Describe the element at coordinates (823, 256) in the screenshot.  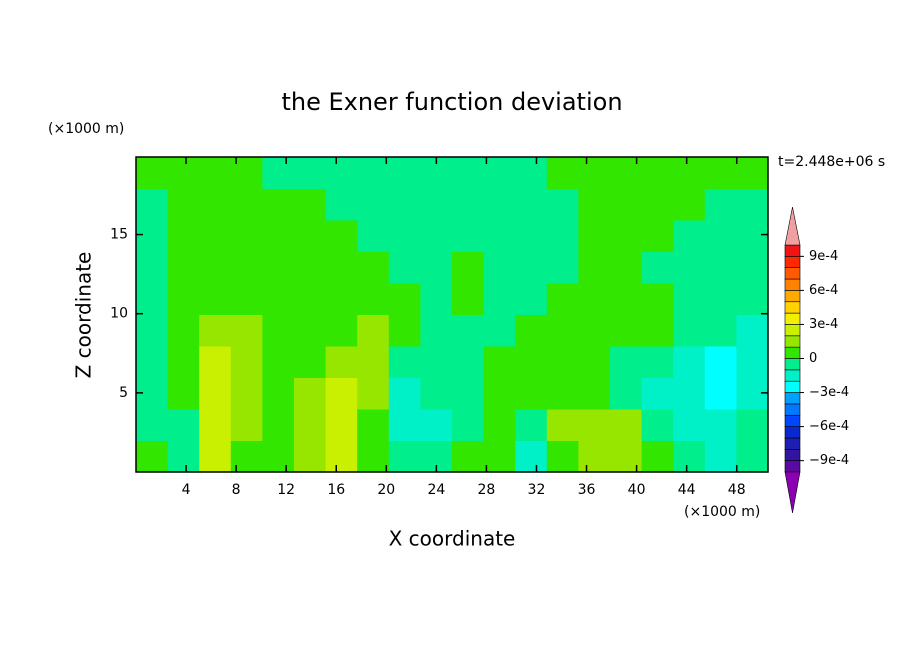
I see `colorbar-tick-label: 9e-4` at that location.